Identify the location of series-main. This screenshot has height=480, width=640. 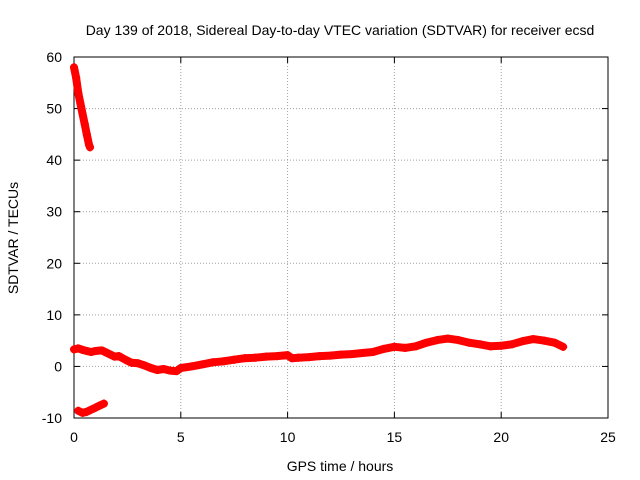
(319, 355).